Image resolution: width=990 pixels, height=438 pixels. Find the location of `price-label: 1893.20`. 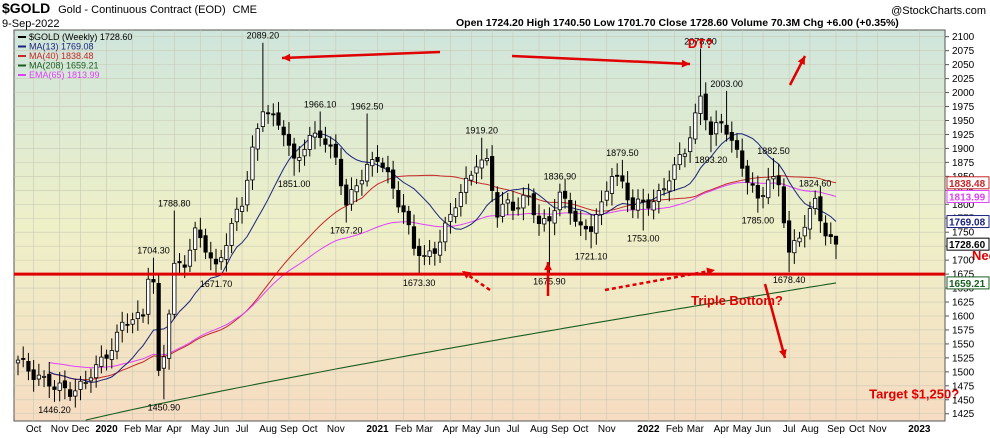

price-label: 1893.20 is located at coordinates (711, 160).